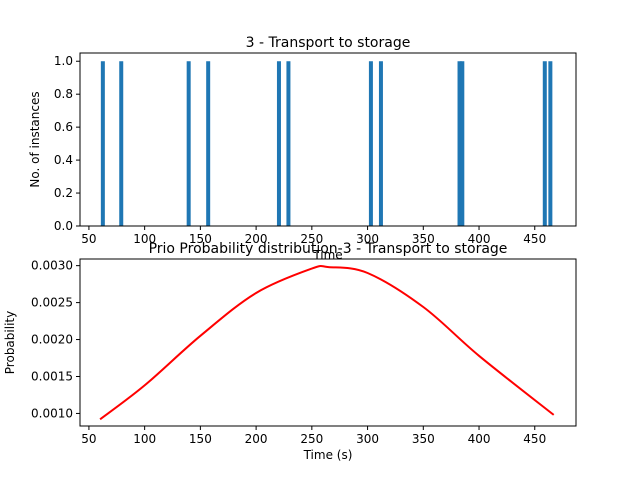 Image resolution: width=640 pixels, height=480 pixels. Describe the element at coordinates (63, 127) in the screenshot. I see `y-tick-label: 0.6` at that location.